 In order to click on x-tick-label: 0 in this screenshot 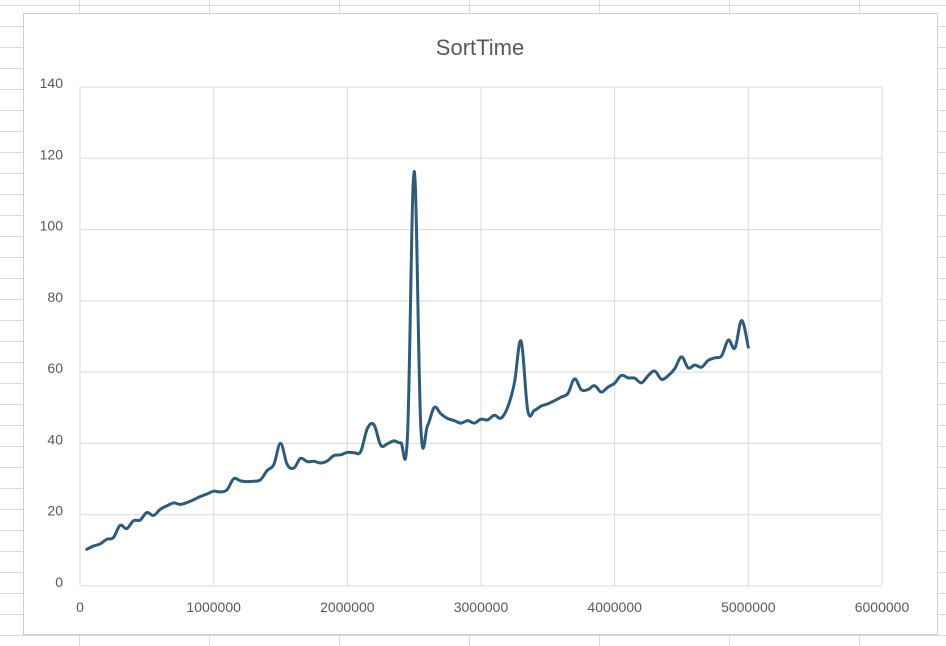, I will do `click(80, 607)`.